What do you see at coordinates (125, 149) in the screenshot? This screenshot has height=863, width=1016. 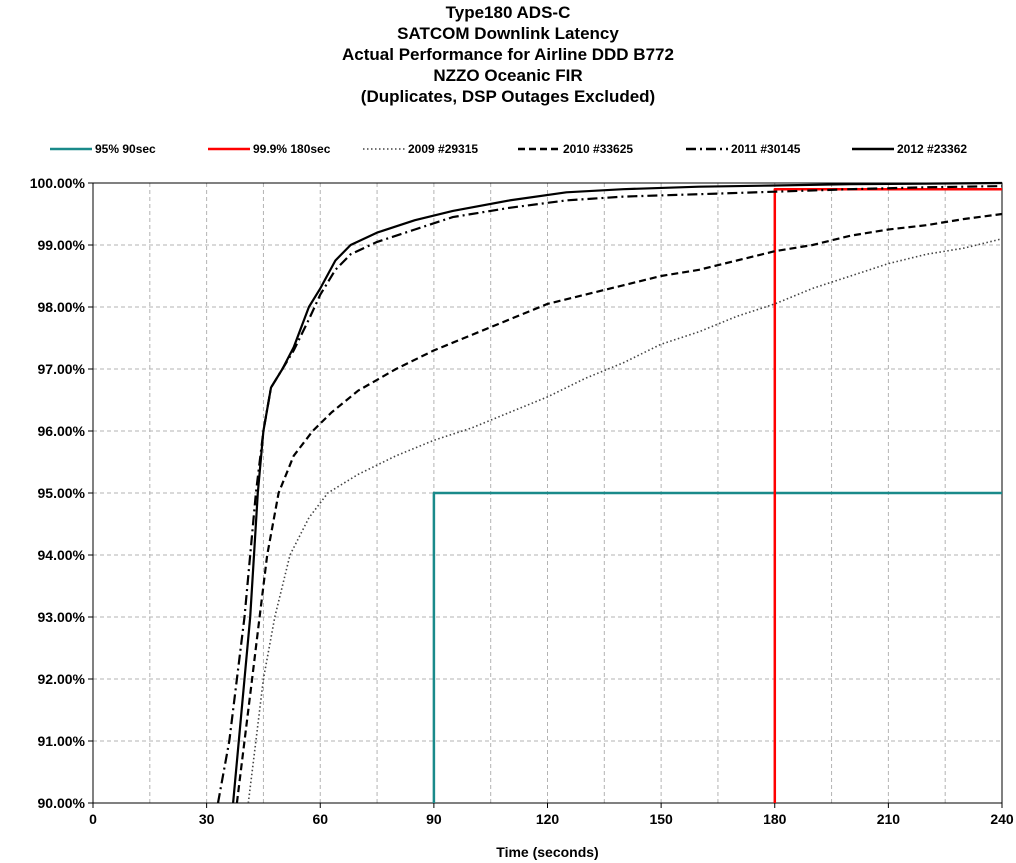 I see `legend-label: 95% 90sec` at bounding box center [125, 149].